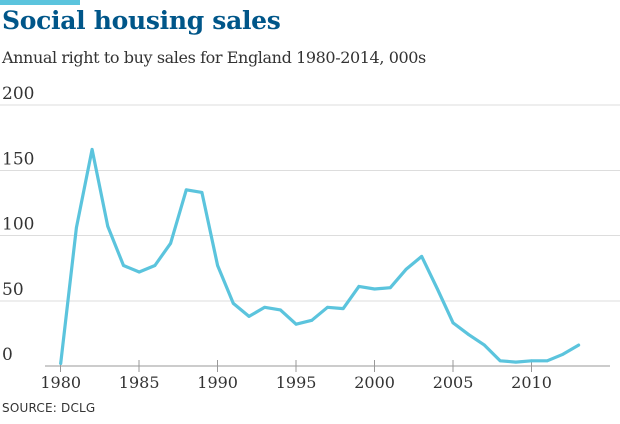 The width and height of the screenshot is (620, 424). Describe the element at coordinates (141, 20) in the screenshot. I see `chart-title: Social housing sales` at that location.